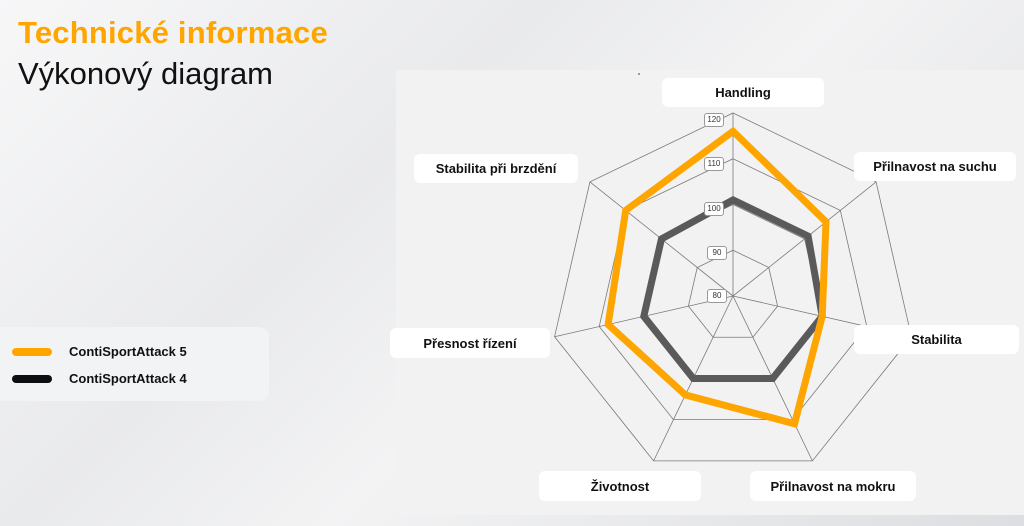 This screenshot has width=1024, height=526. I want to click on tick-label-100: 100, so click(714, 209).